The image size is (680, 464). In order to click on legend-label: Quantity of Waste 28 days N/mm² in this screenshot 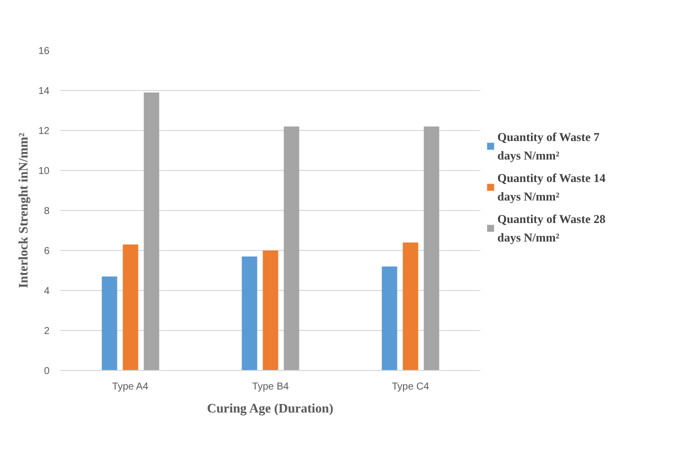, I will do `click(551, 228)`.